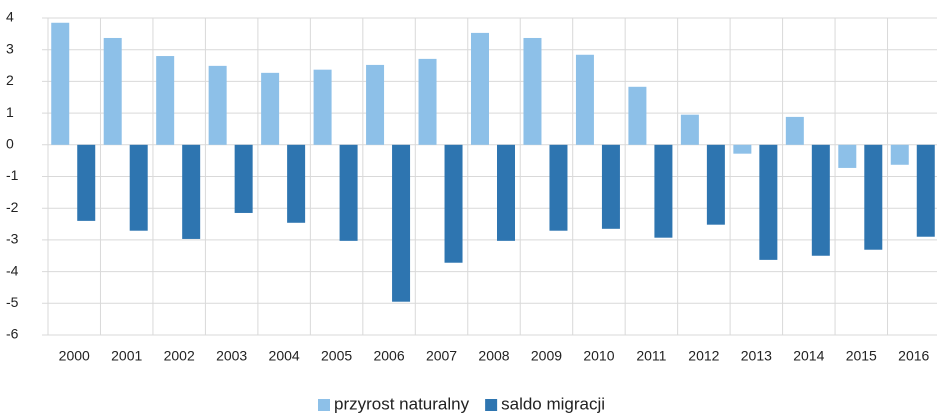  Describe the element at coordinates (402, 403) in the screenshot. I see `legend-label: przyrost naturalny` at that location.